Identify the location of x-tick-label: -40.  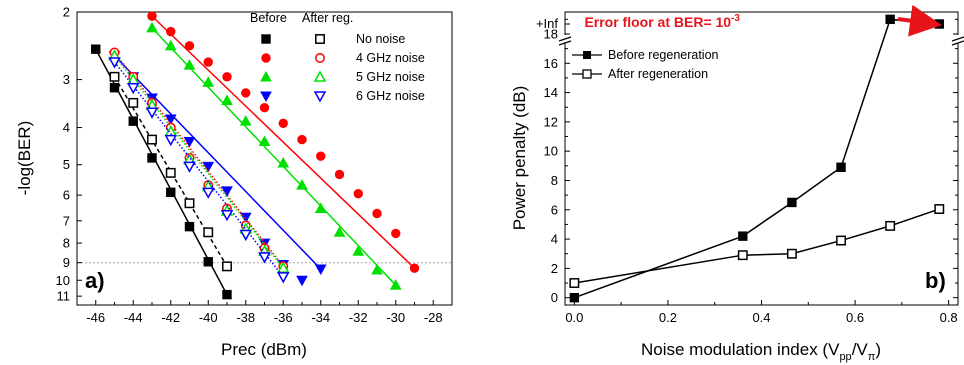
(208, 317).